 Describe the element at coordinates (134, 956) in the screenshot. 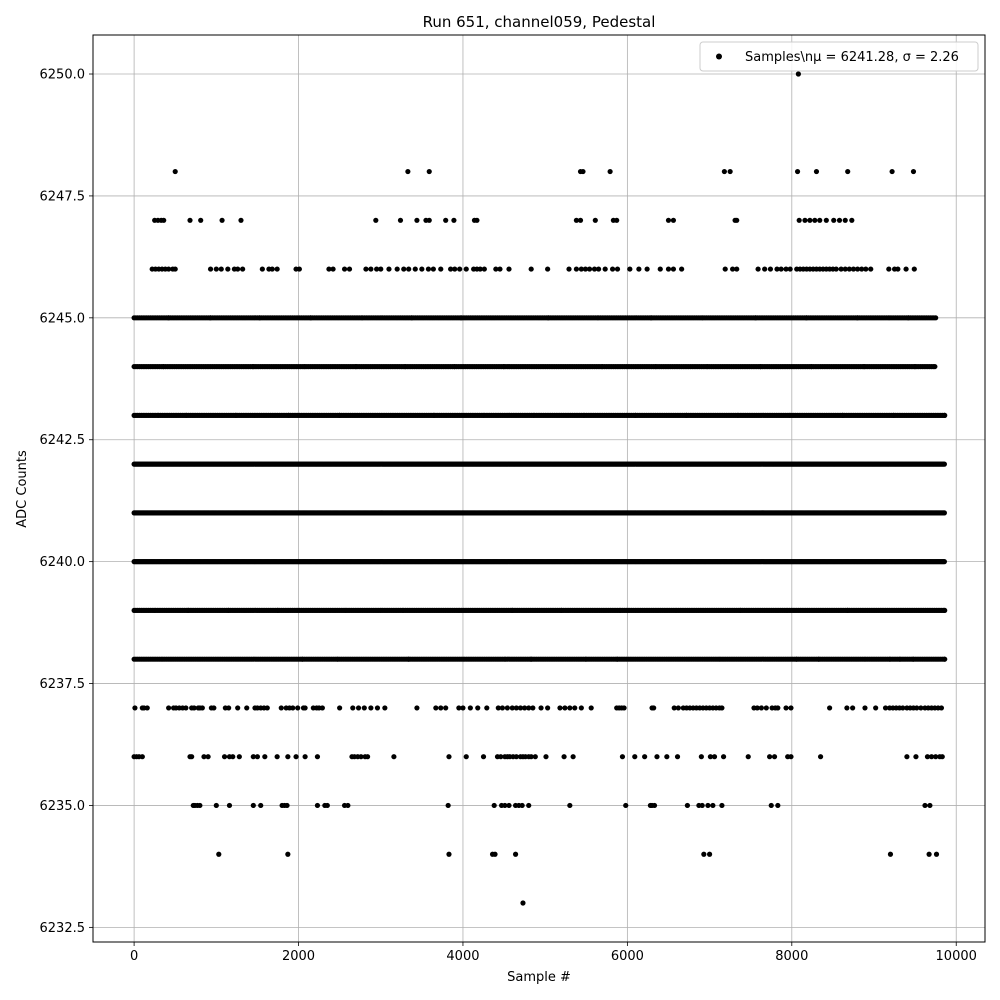

I see `x-tick-label: 0` at that location.